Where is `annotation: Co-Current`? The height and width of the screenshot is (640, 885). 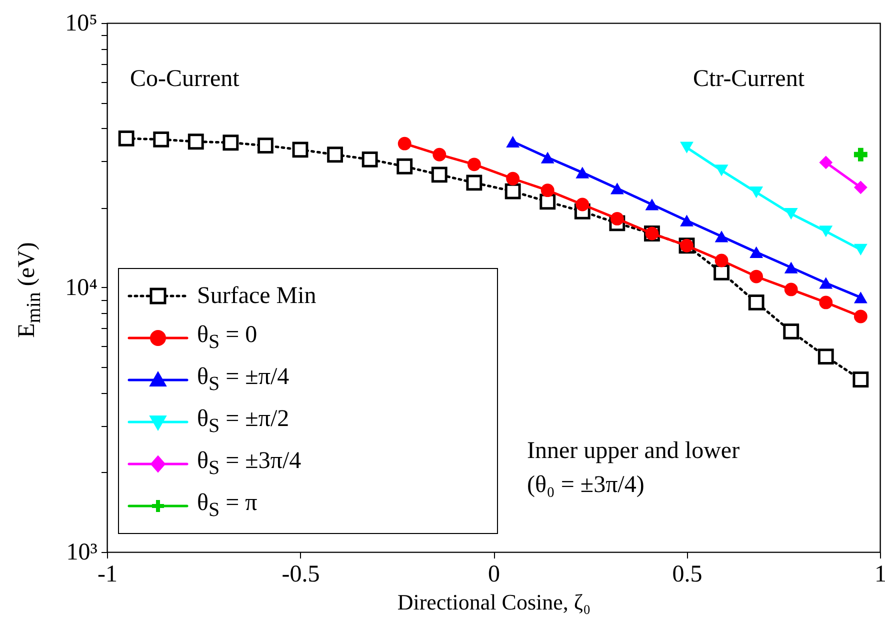
annotation: Co-Current is located at coordinates (185, 79).